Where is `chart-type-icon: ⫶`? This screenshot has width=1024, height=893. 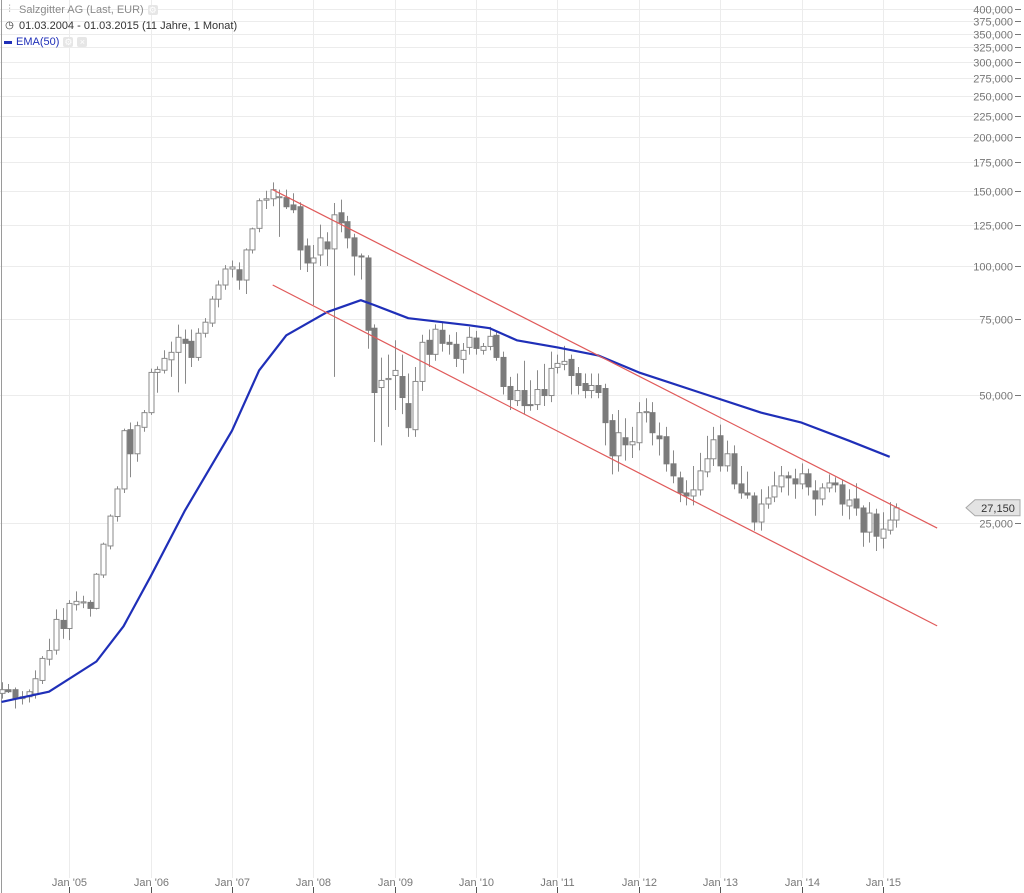
chart-type-icon: ⫶ is located at coordinates (9, 9).